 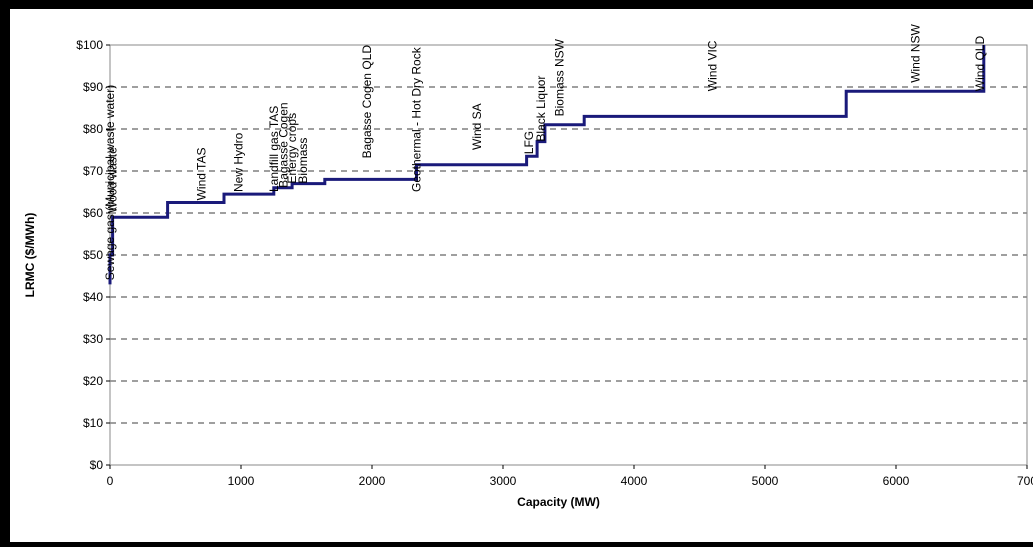 I want to click on y-tick-label: $100, so click(x=89, y=45).